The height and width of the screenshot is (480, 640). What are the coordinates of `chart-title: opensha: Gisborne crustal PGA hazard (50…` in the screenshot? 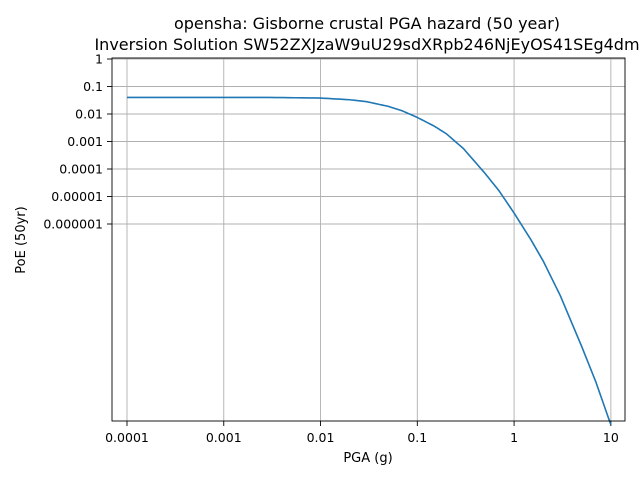 It's located at (367, 23).